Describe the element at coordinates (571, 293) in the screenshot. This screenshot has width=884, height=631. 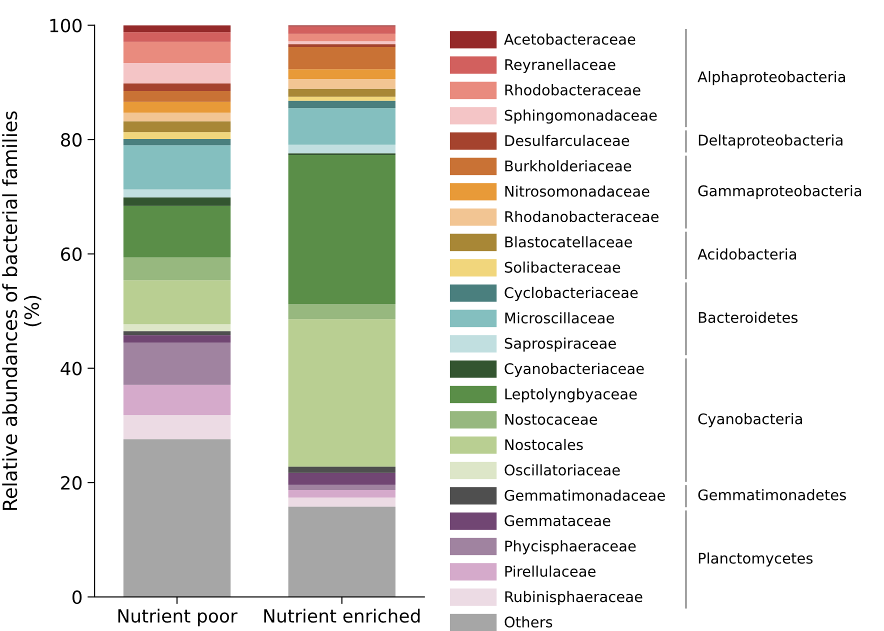
I see `legend-label: Cyclobacteriaceae` at that location.